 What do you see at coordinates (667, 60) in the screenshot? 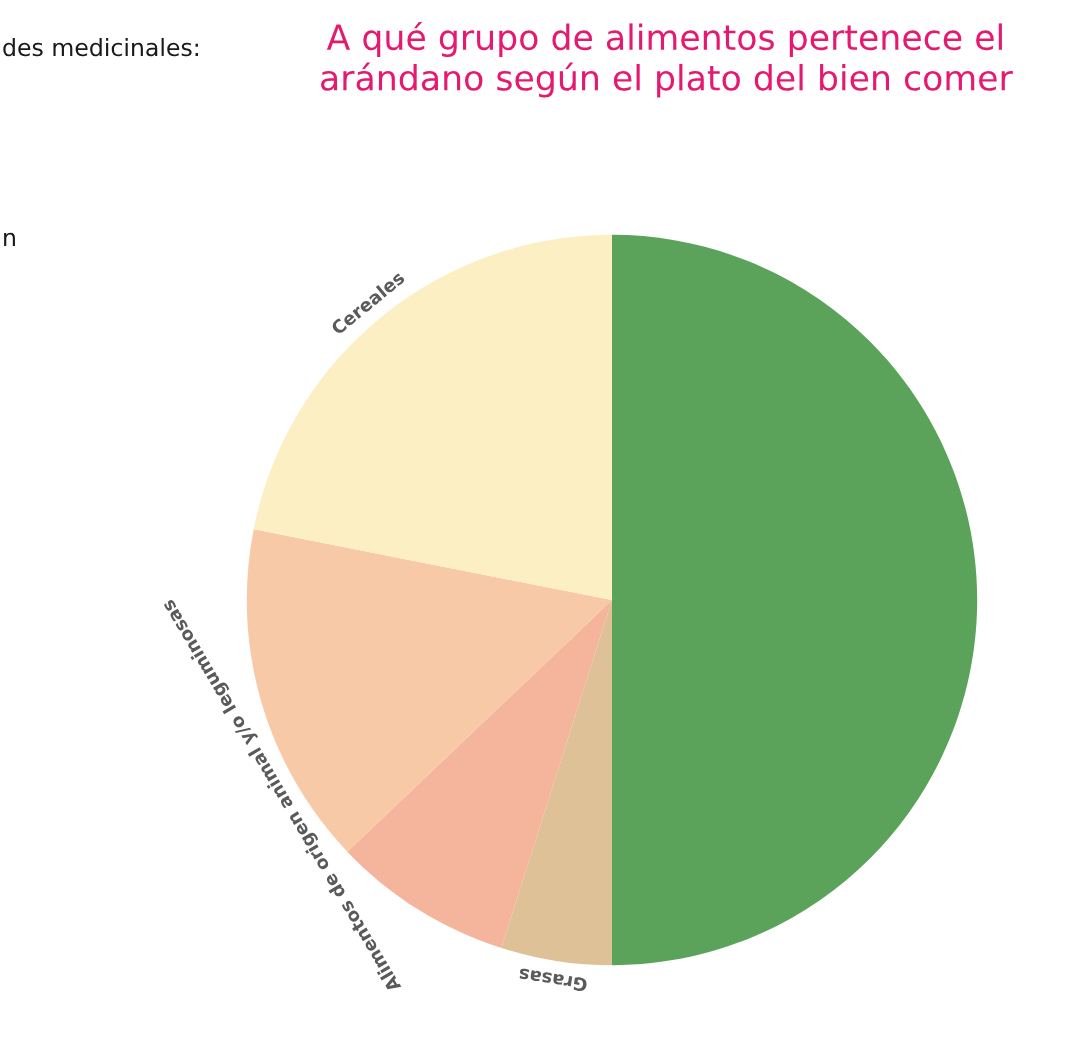
I see `chart-title: A qué grupo de alimentos pertenece el arándano según el plato del bien comer` at bounding box center [667, 60].